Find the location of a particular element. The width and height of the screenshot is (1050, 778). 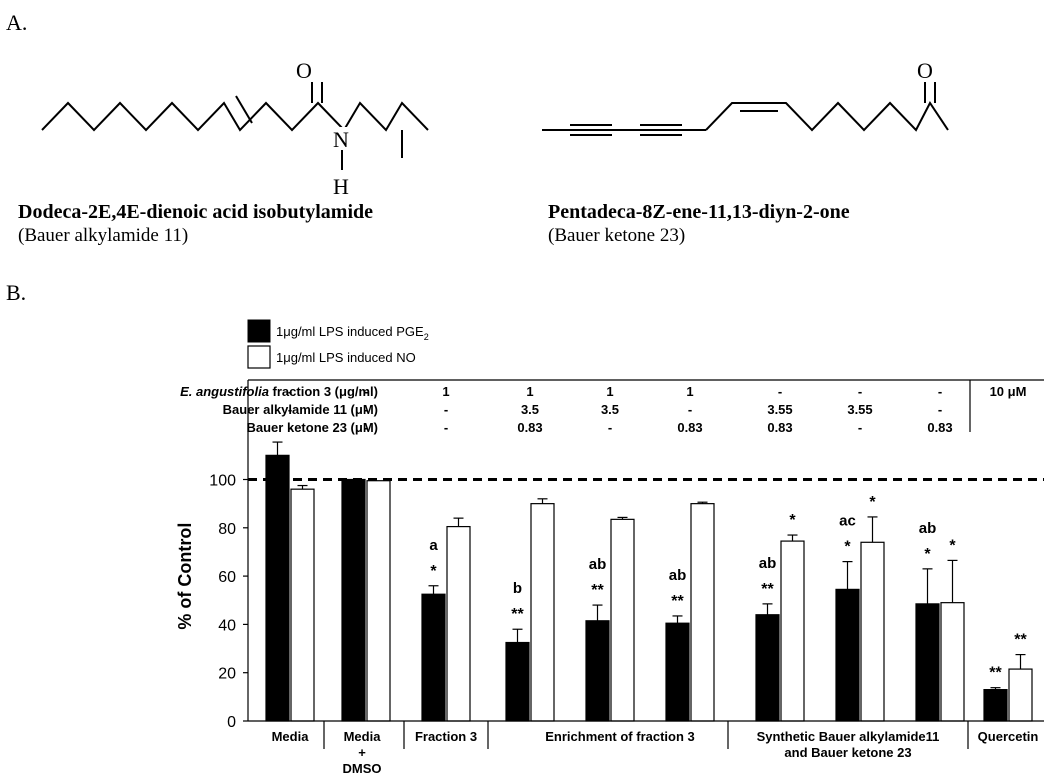

table-cell-r2-c5: 0.83 is located at coordinates (689, 427).